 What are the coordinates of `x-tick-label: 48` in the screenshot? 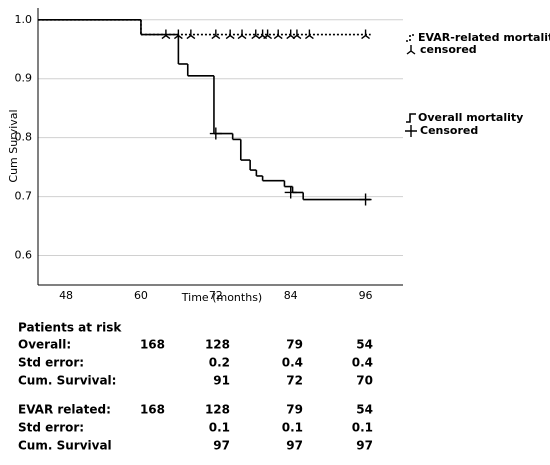 It's located at (66, 295).